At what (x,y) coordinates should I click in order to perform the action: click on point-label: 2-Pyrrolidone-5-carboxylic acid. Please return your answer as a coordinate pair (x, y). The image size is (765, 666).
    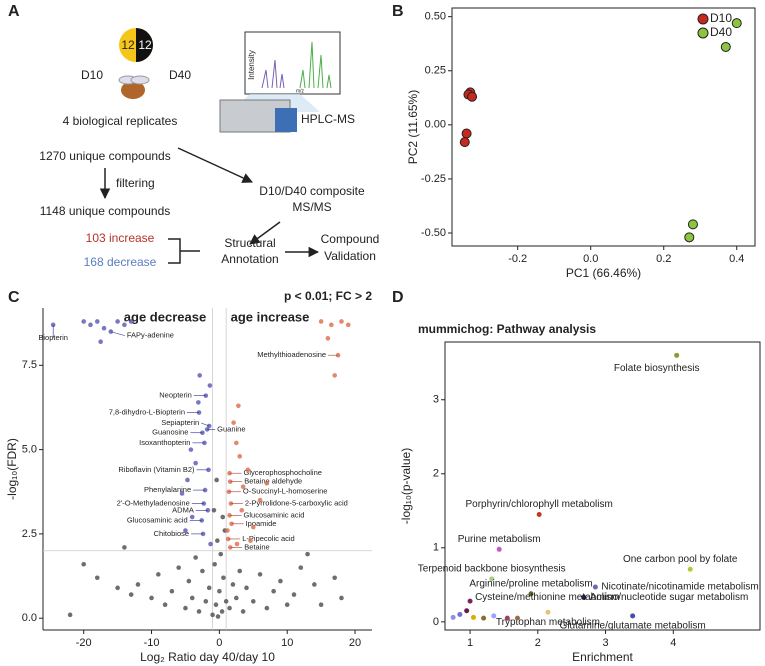
    Looking at the image, I should click on (296, 503).